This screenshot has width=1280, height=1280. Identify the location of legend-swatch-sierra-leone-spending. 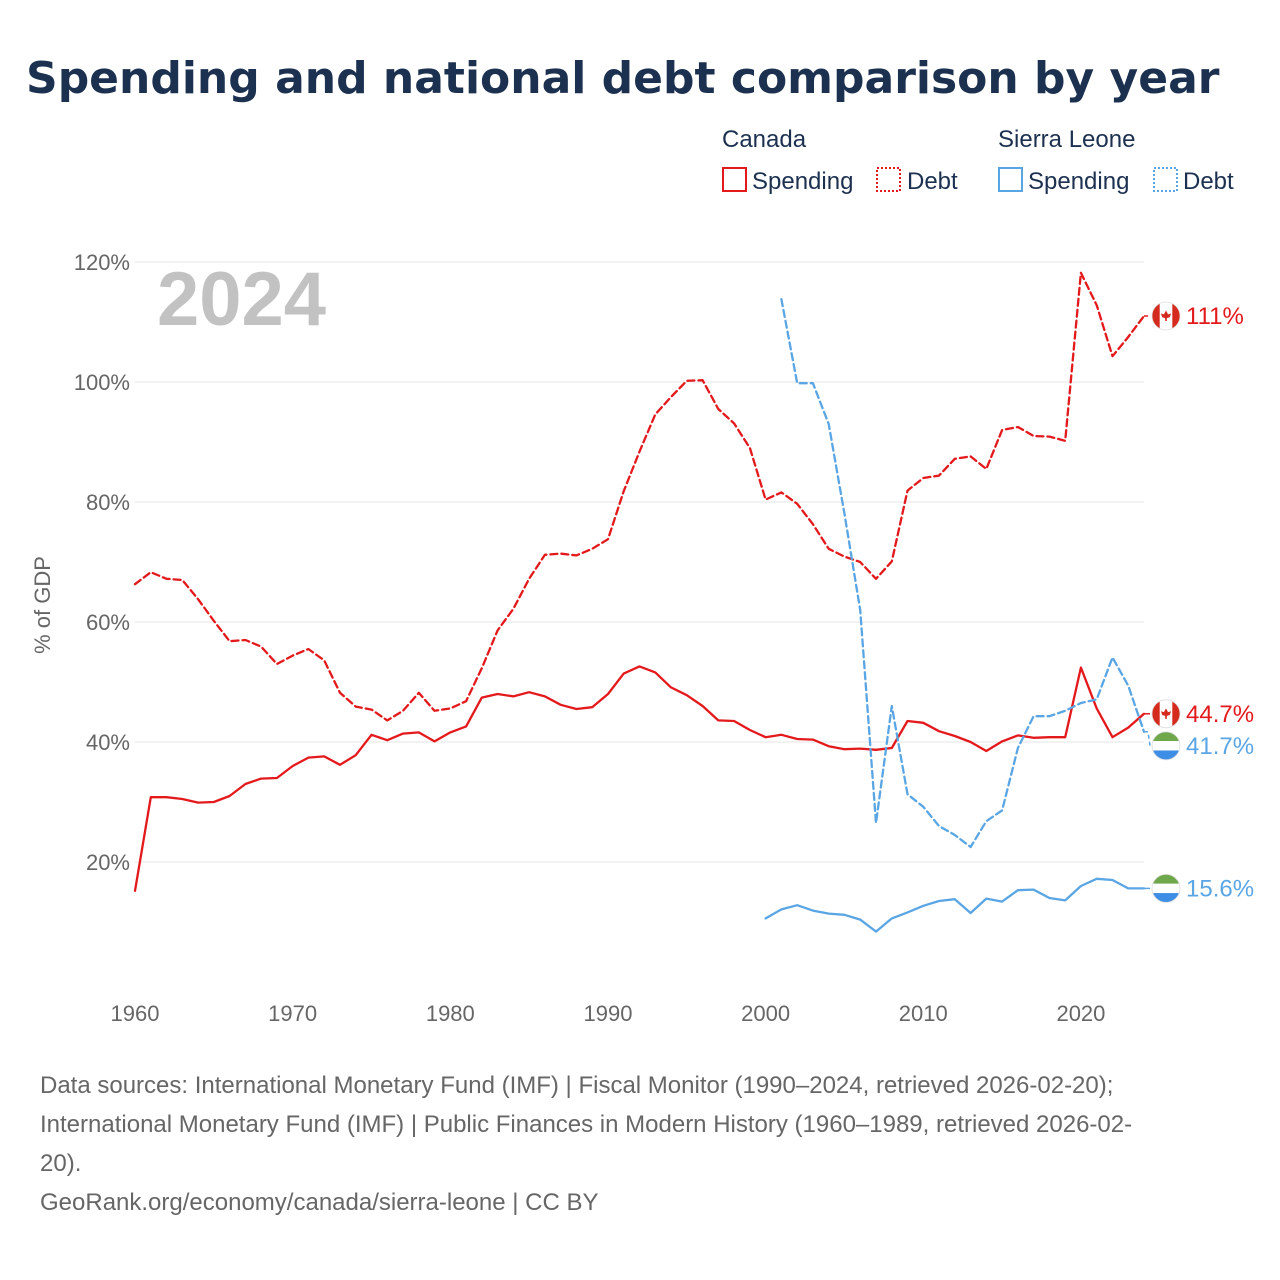
(1010, 179).